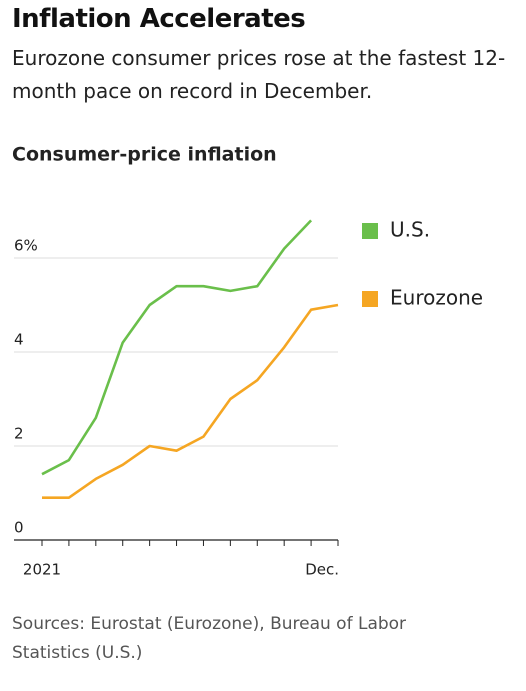 The height and width of the screenshot is (691, 526). I want to click on x-tick-label: Dec., so click(322, 570).